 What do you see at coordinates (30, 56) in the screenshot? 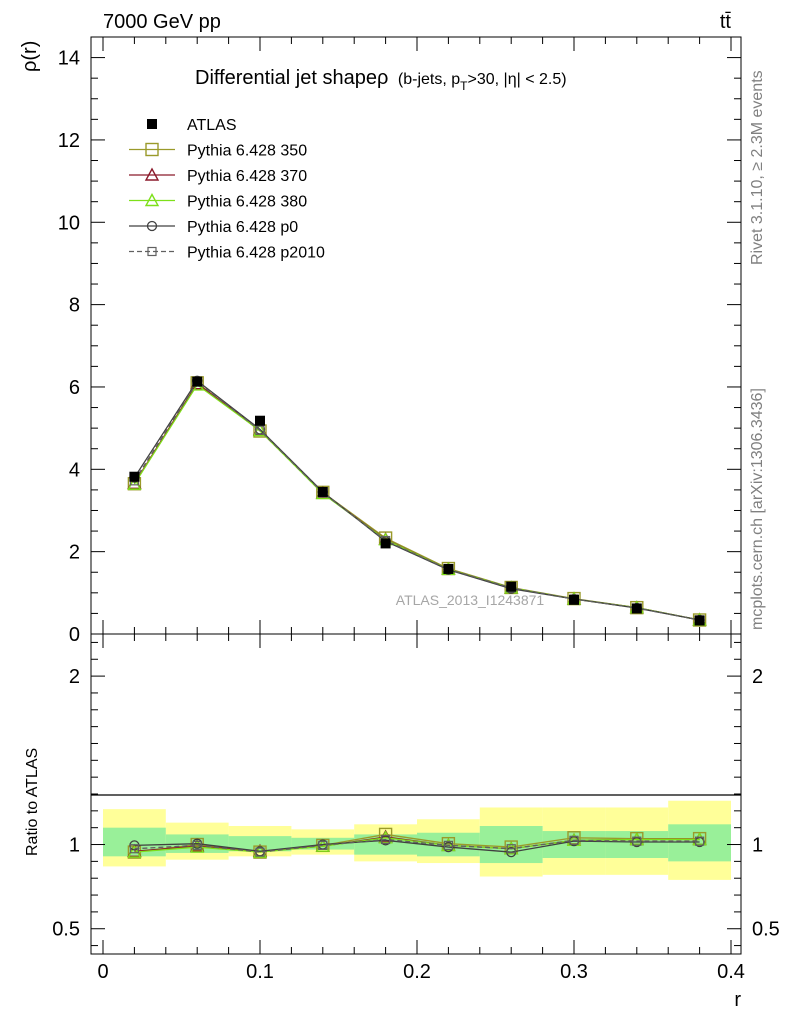
I see `y-axis-label: ρ(r)` at bounding box center [30, 56].